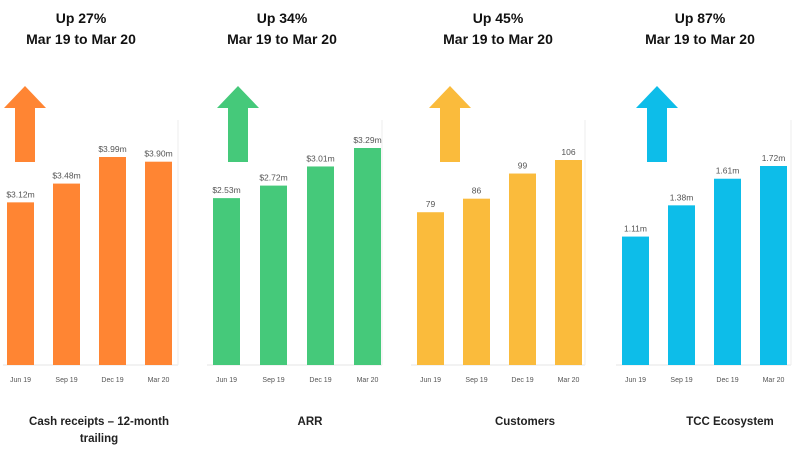 The height and width of the screenshot is (458, 796). I want to click on bar-value-label: $3.29m, so click(367, 140).